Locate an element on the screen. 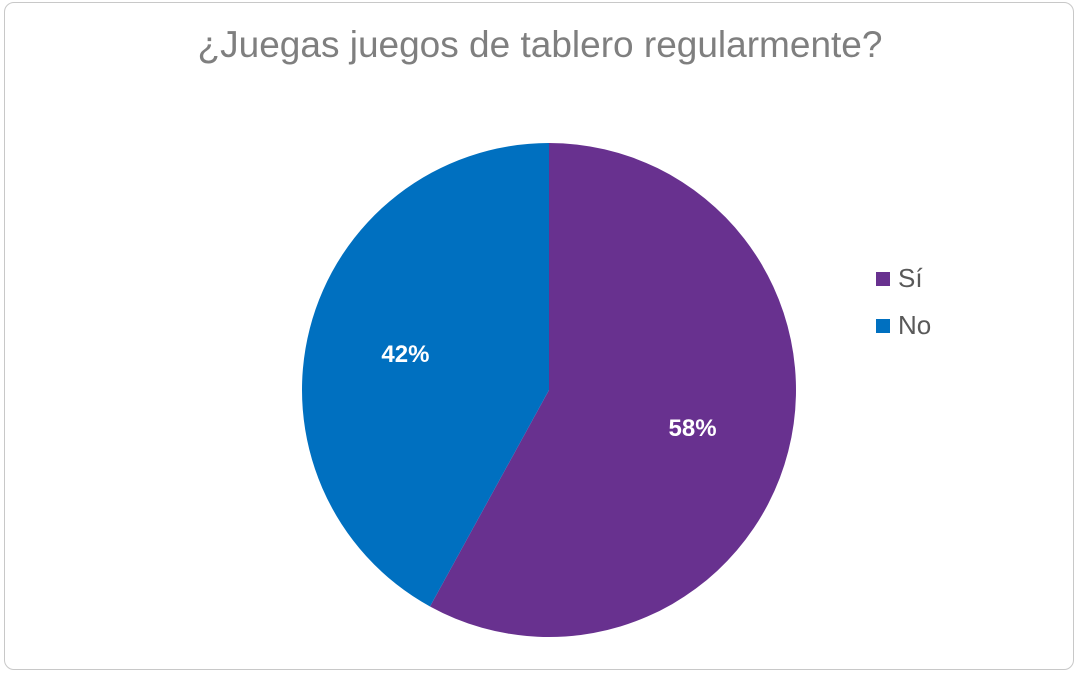  legend-swatch-no is located at coordinates (883, 325).